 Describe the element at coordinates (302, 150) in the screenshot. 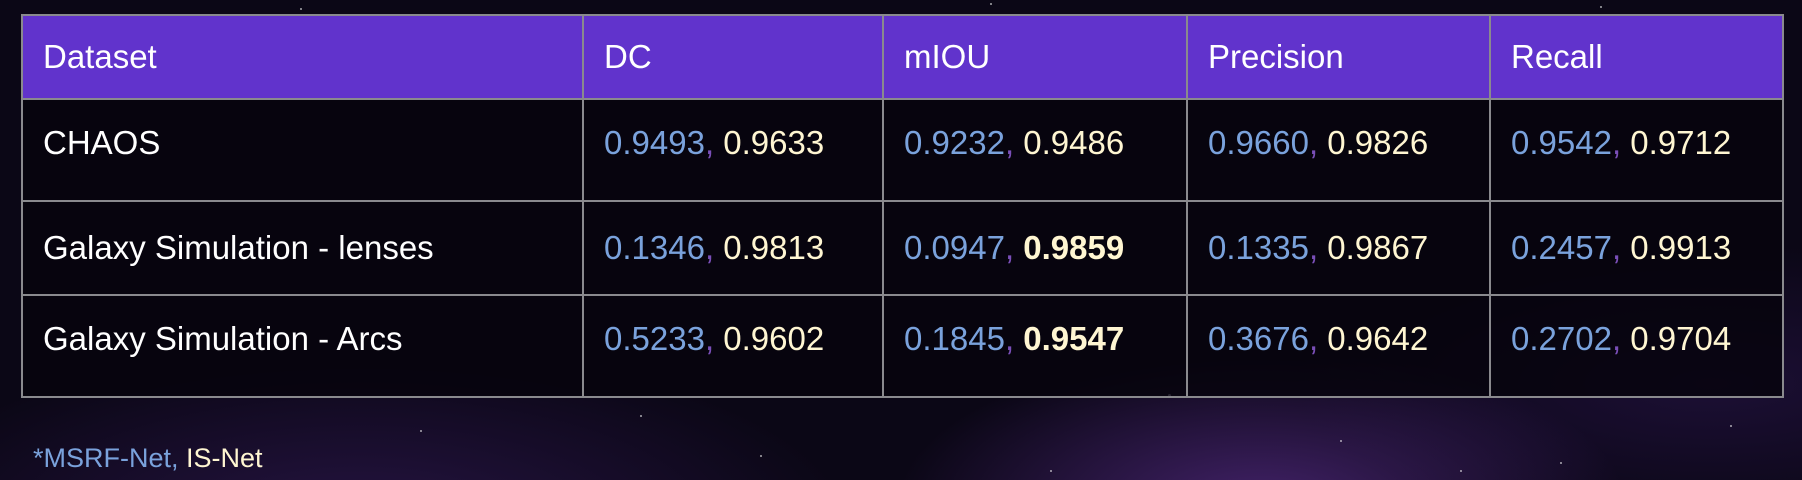

I see `dataset-cell: CHAOS` at that location.